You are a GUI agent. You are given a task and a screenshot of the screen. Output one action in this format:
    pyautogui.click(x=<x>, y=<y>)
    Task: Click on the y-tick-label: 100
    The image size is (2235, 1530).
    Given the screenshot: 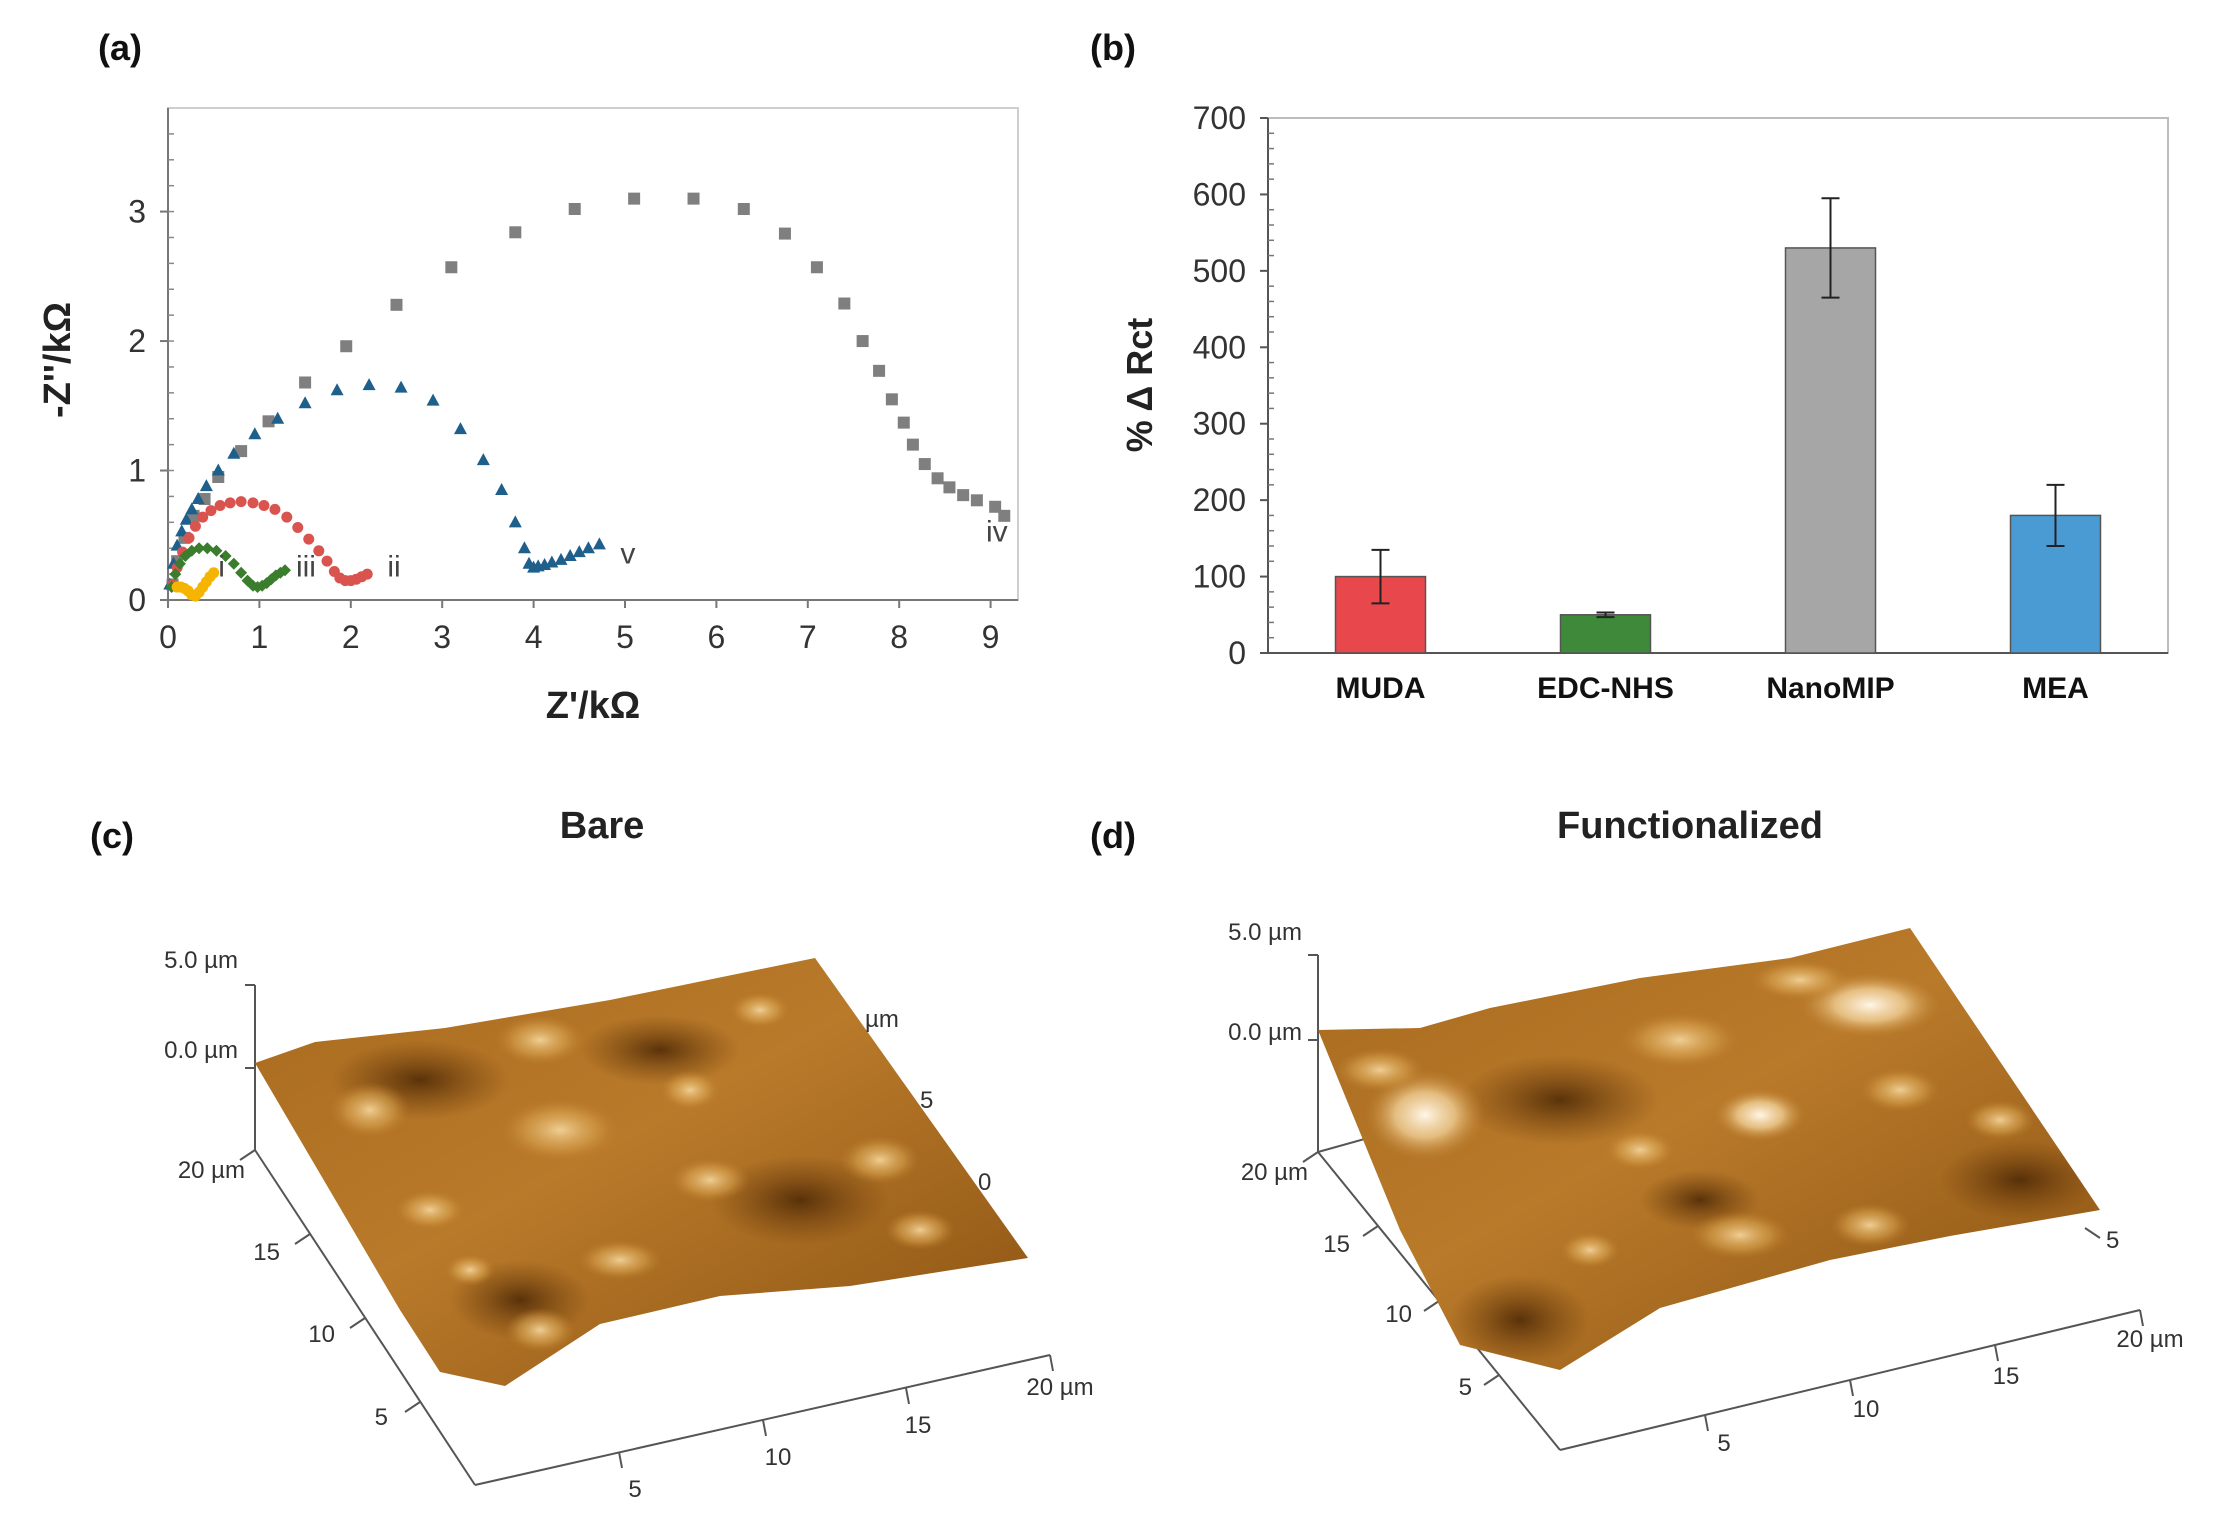 What is the action you would take?
    pyautogui.click(x=1219, y=577)
    